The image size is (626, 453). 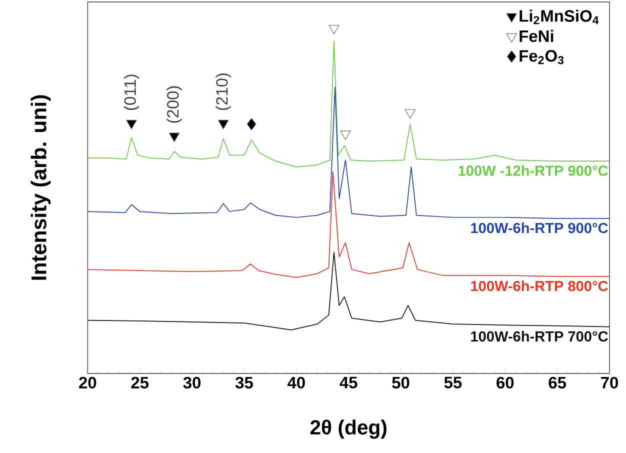 What do you see at coordinates (349, 382) in the screenshot?
I see `x-tick-label: 45` at bounding box center [349, 382].